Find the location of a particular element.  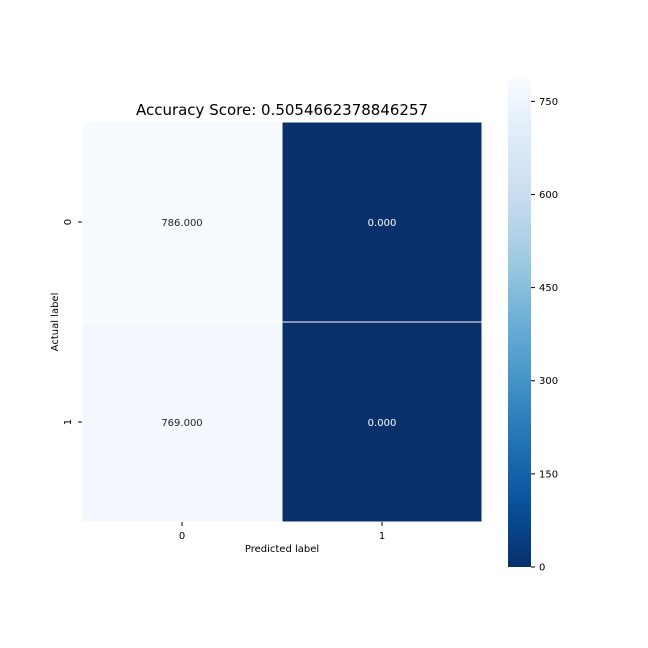

colorbar-ticks: 0 150 300 450 600 750 is located at coordinates (544, 335).